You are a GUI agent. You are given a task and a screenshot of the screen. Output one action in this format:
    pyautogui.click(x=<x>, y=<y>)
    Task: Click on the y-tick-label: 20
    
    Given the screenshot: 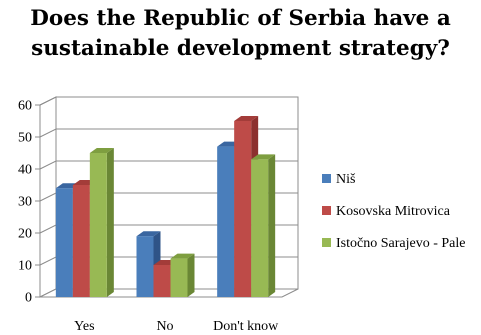 What is the action you would take?
    pyautogui.click(x=25, y=234)
    